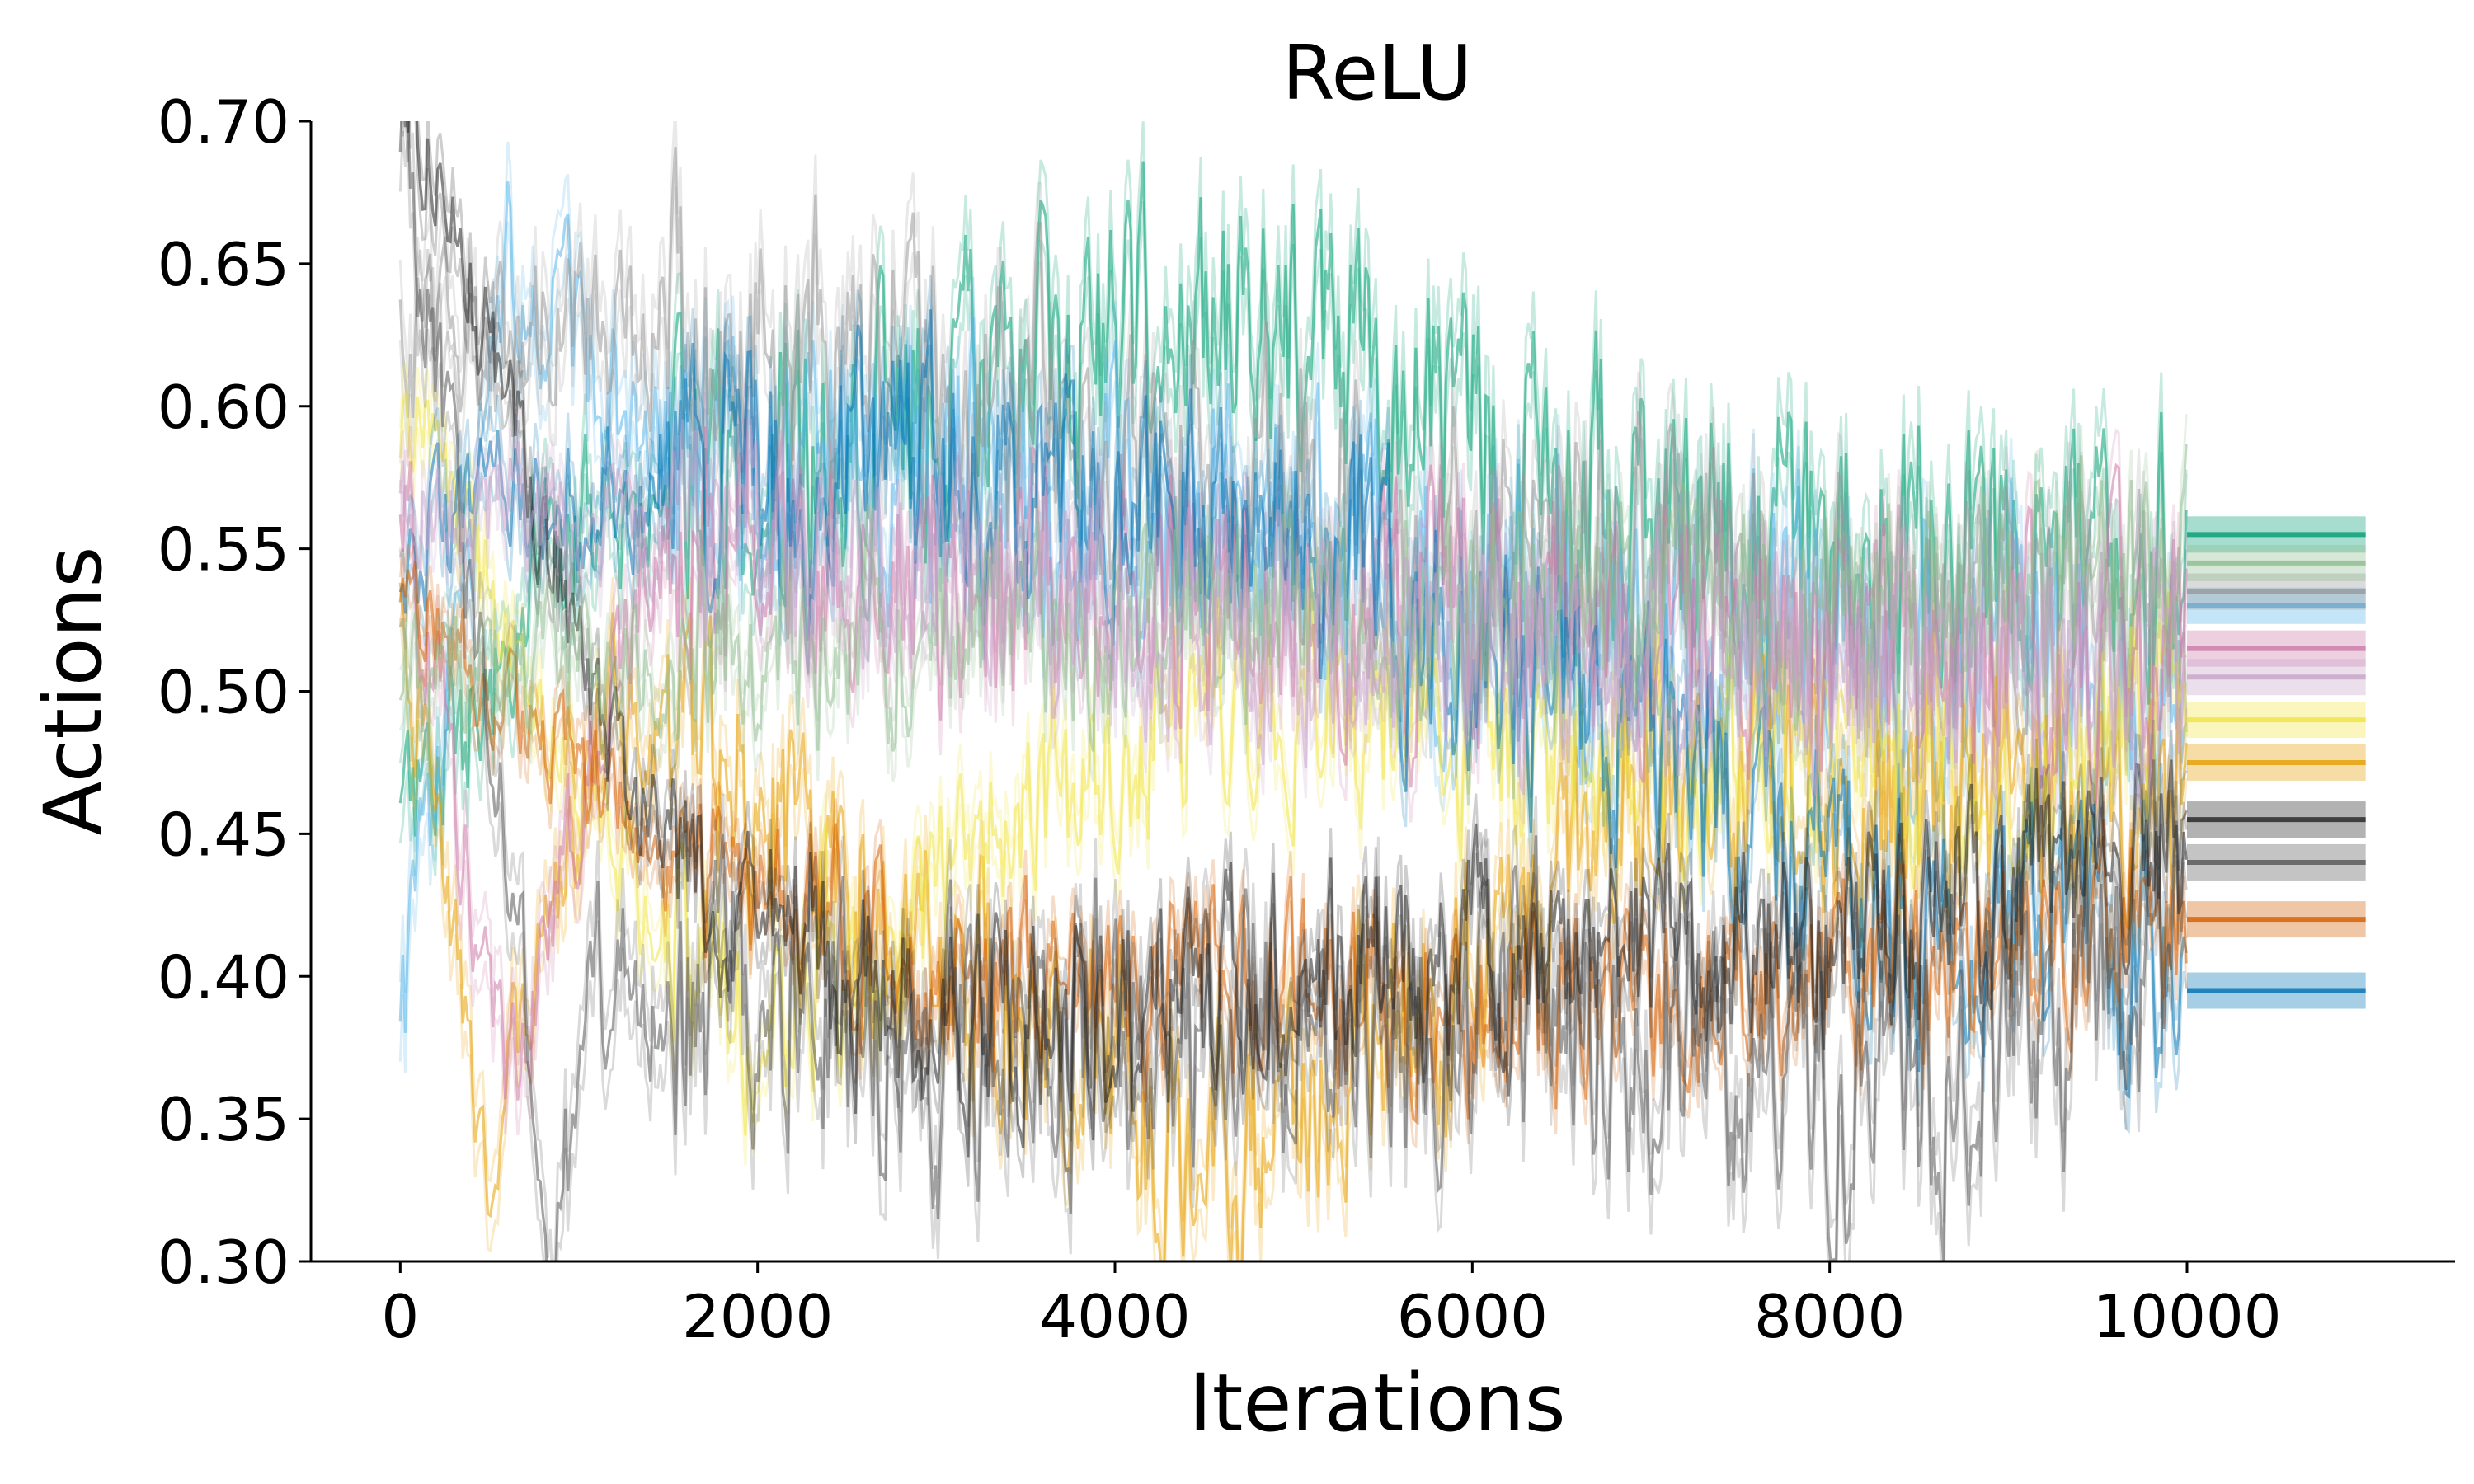 Image resolution: width=2474 pixels, height=1484 pixels. What do you see at coordinates (223, 1262) in the screenshot?
I see `y-tick-label: 0.30` at bounding box center [223, 1262].